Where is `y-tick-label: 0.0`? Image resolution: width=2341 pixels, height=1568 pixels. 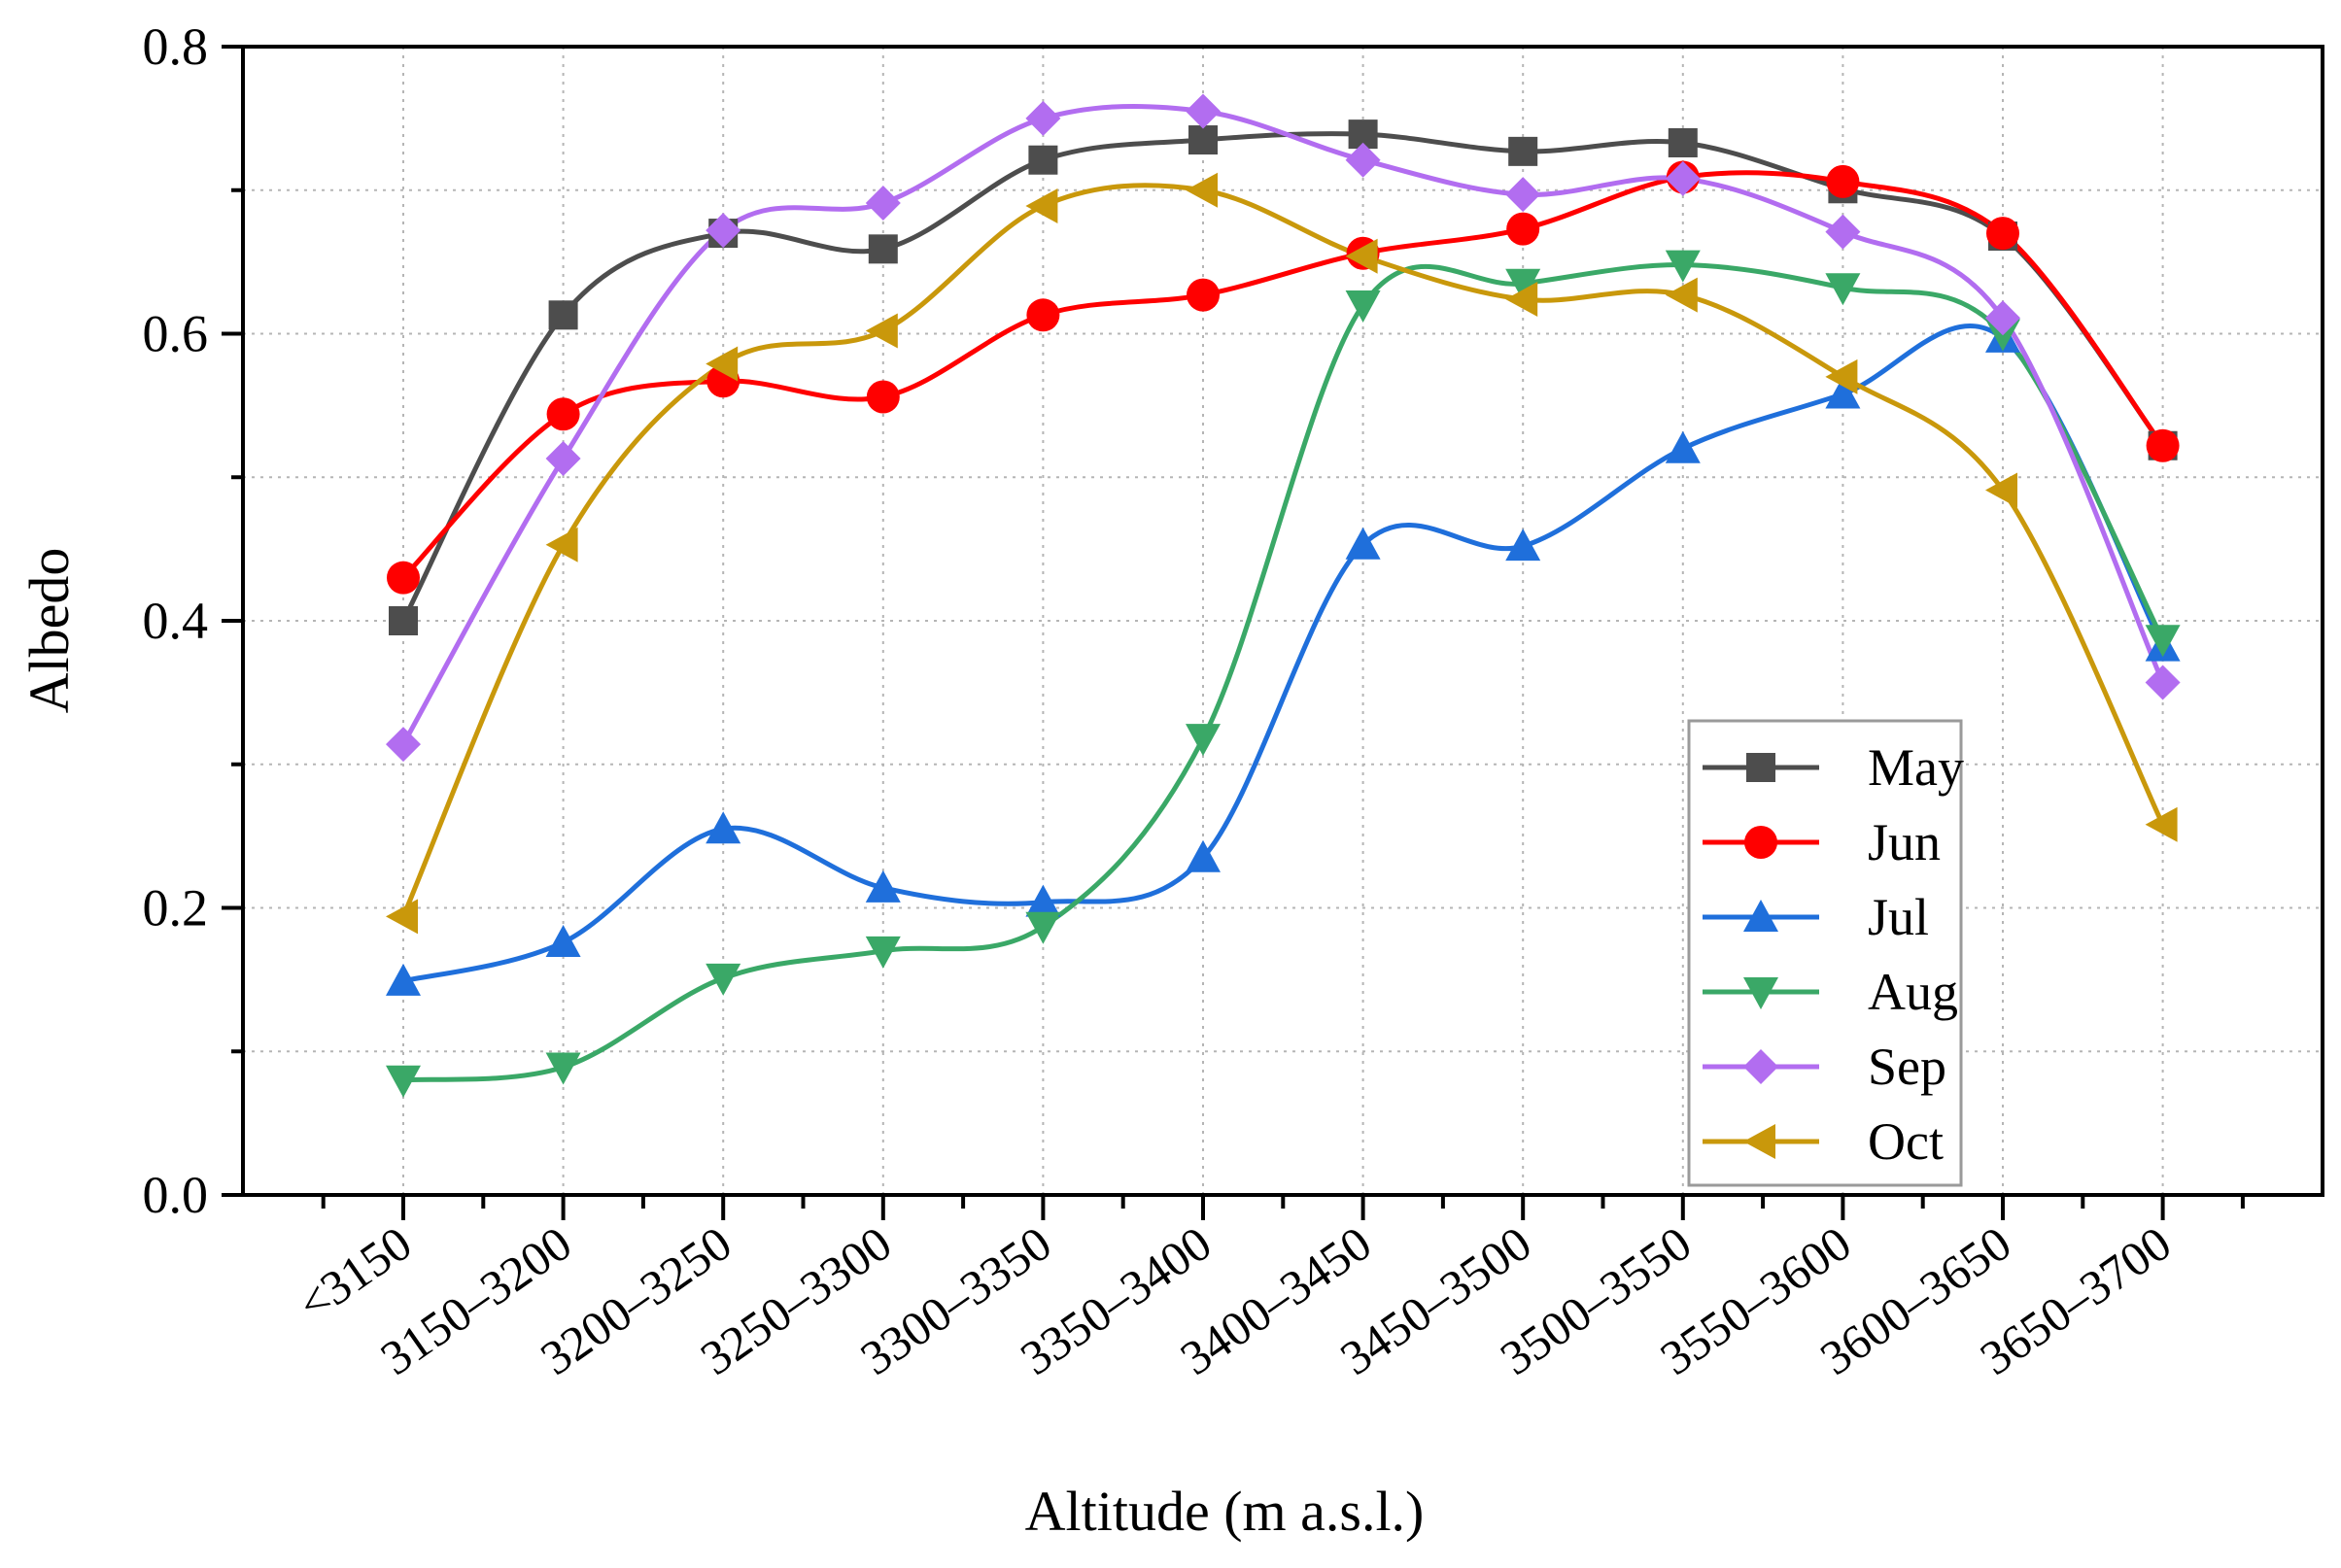
y-tick-label: 0.0 is located at coordinates (176, 1195).